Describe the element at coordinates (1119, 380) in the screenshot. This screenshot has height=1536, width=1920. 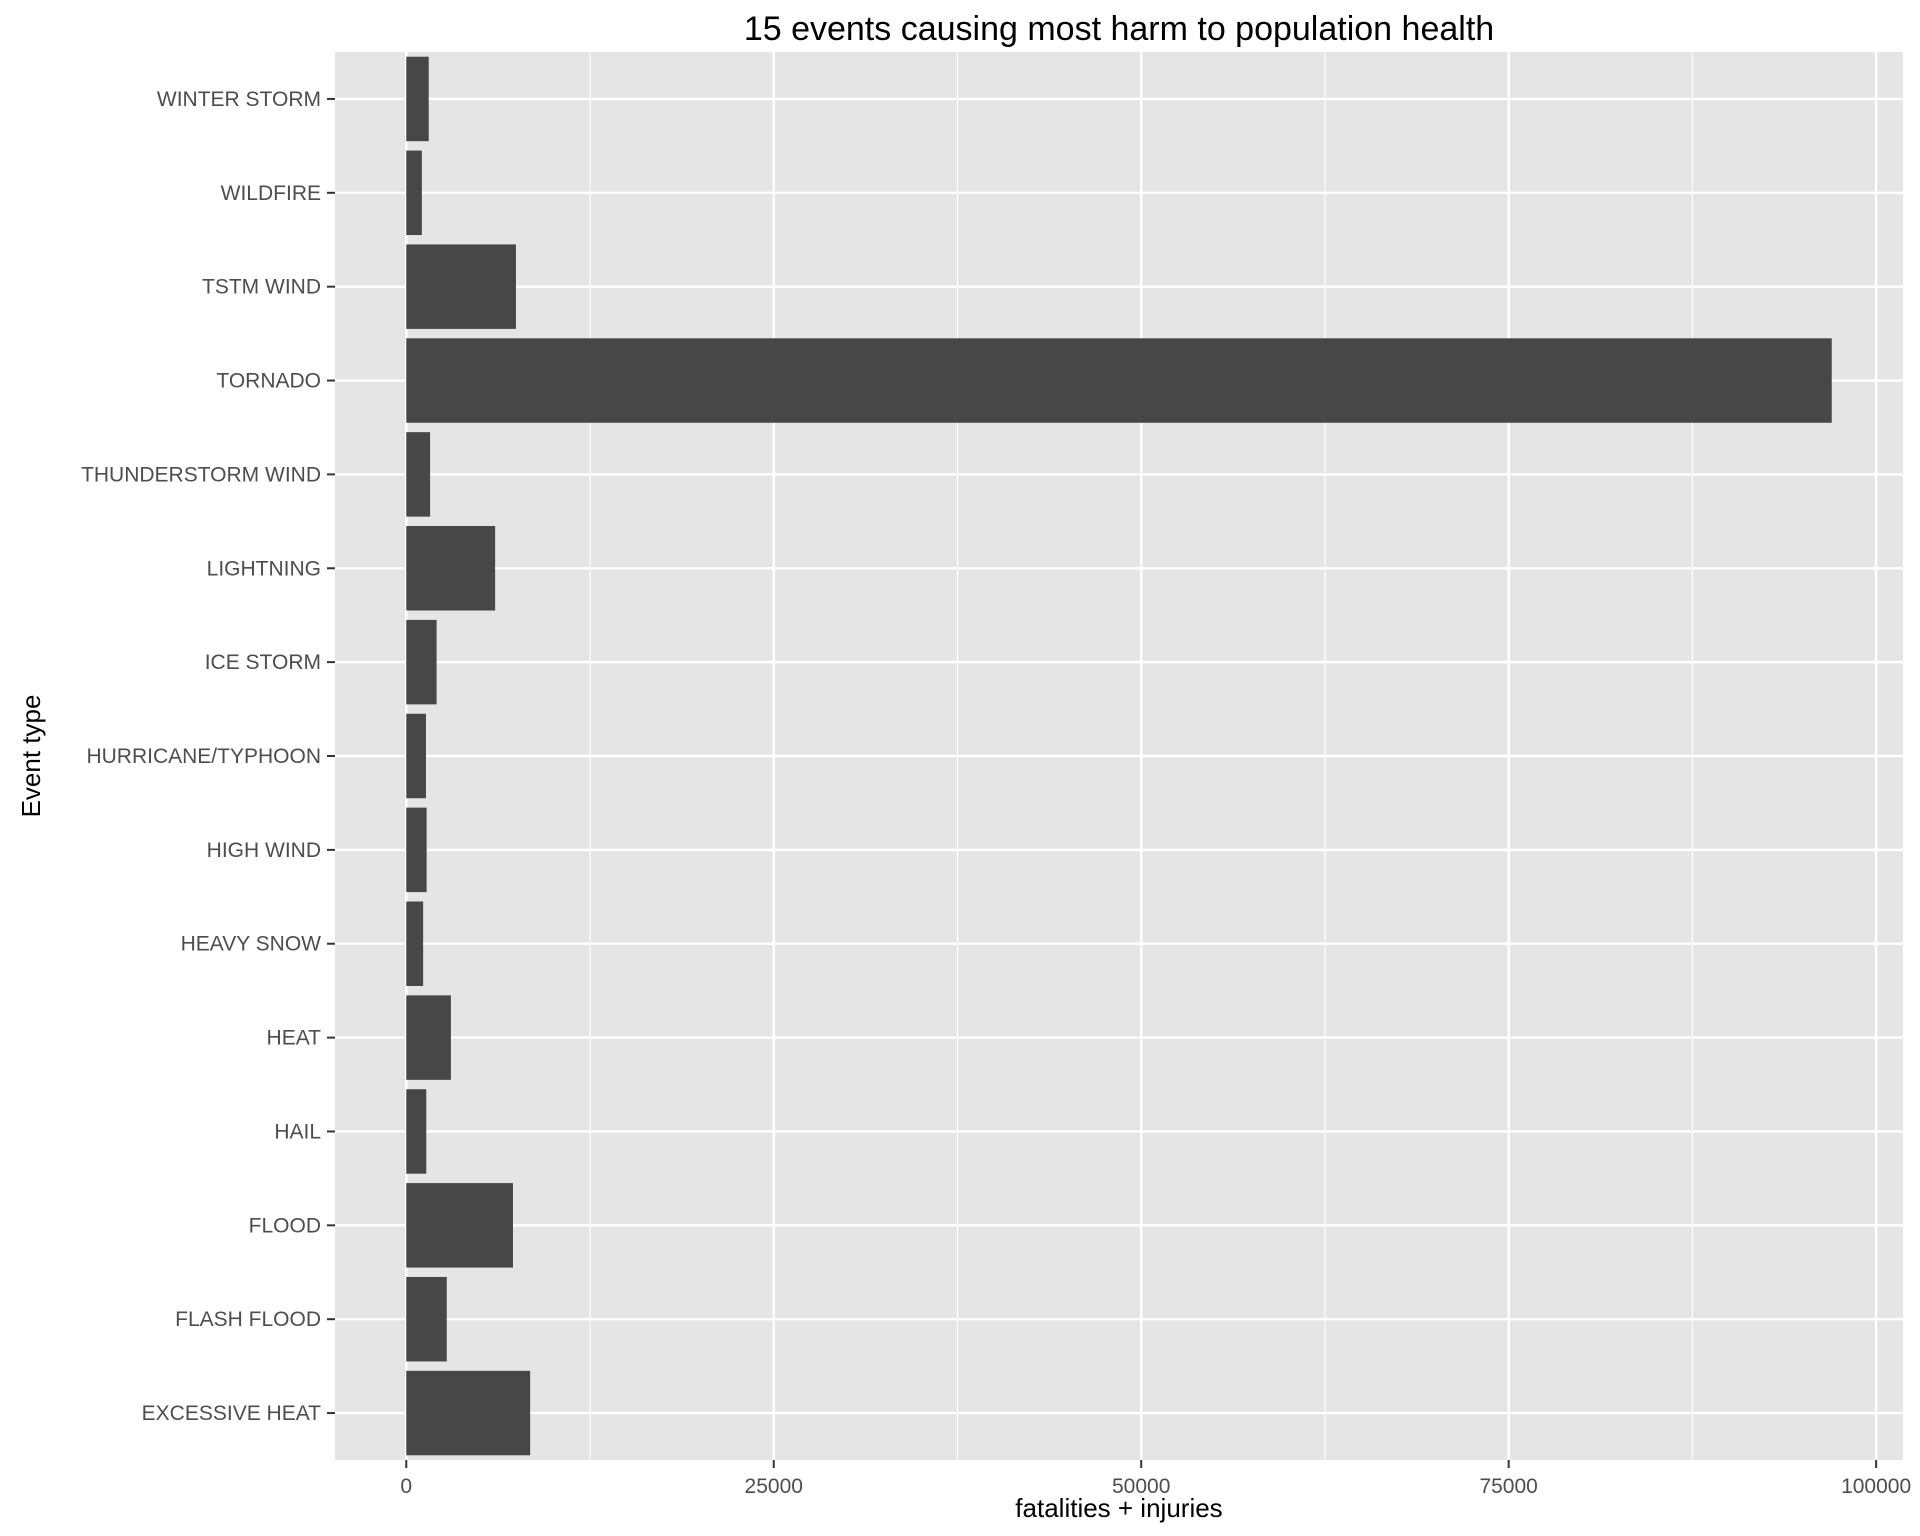
I see `bar-tornado` at that location.